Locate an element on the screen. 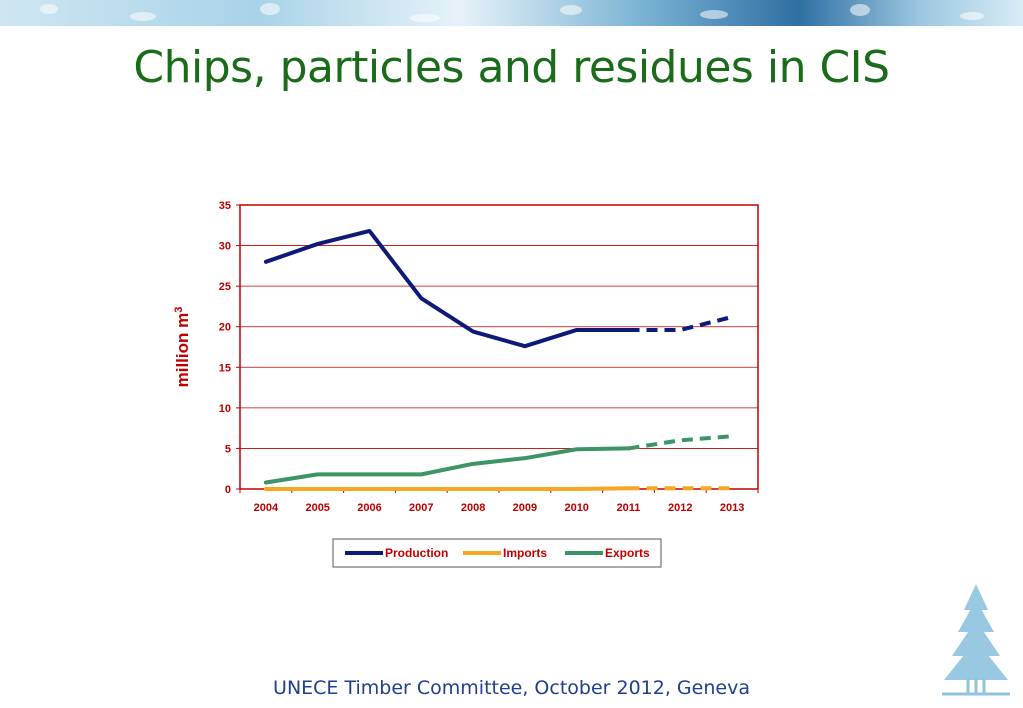  y-tick-label: 15 is located at coordinates (225, 368).